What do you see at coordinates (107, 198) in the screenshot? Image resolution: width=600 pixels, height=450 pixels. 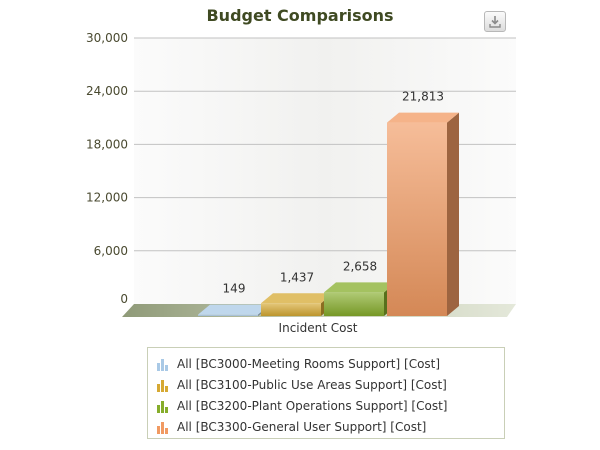 I see `y-tick-label: 12,000` at bounding box center [107, 198].